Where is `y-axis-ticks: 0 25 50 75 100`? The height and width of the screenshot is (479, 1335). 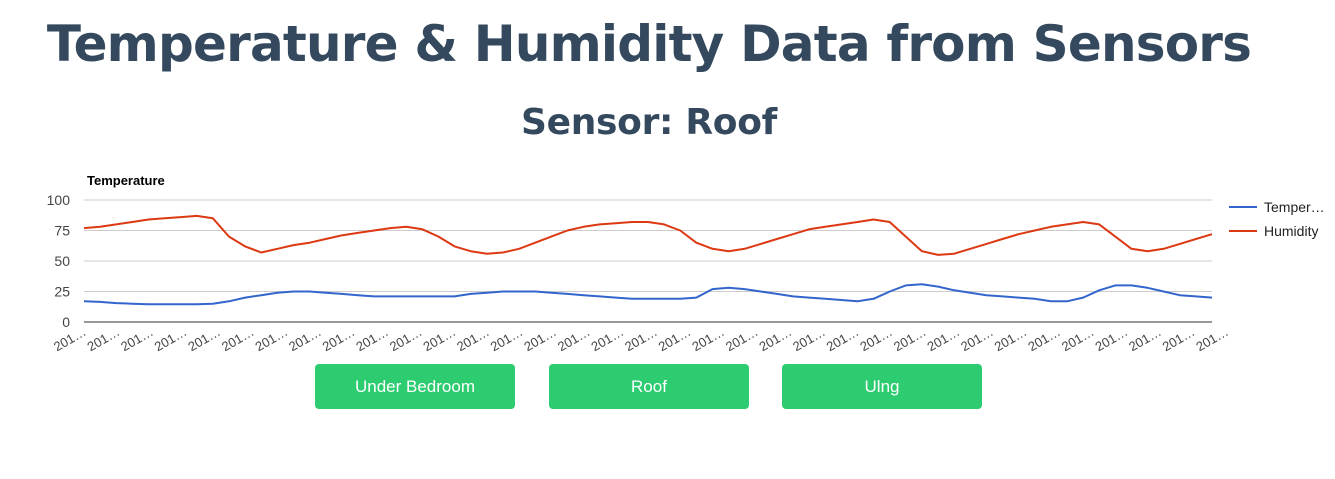
y-axis-ticks: 0 25 50 75 100 is located at coordinates (59, 261).